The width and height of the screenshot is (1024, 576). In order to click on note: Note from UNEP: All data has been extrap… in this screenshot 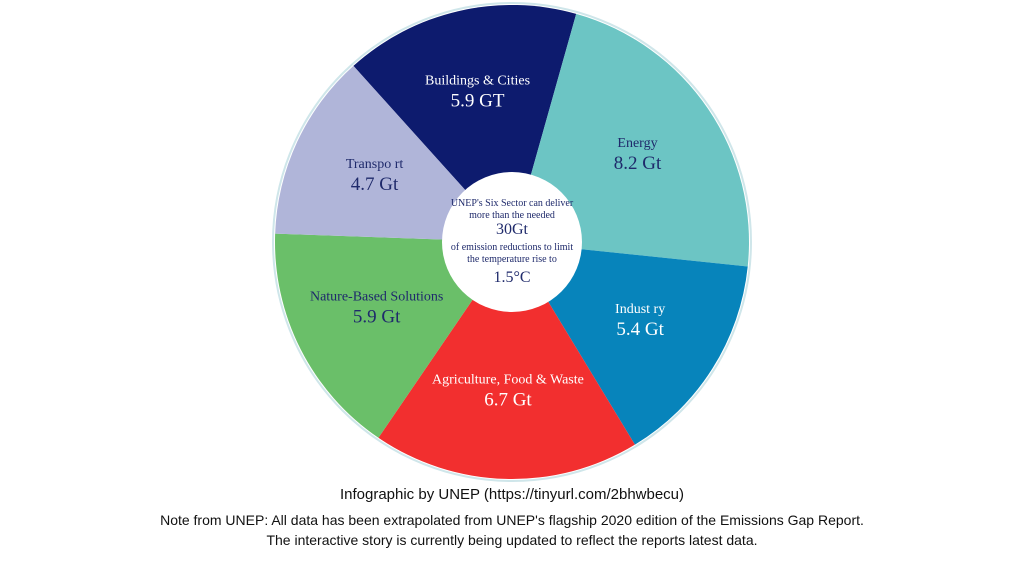, I will do `click(512, 530)`.